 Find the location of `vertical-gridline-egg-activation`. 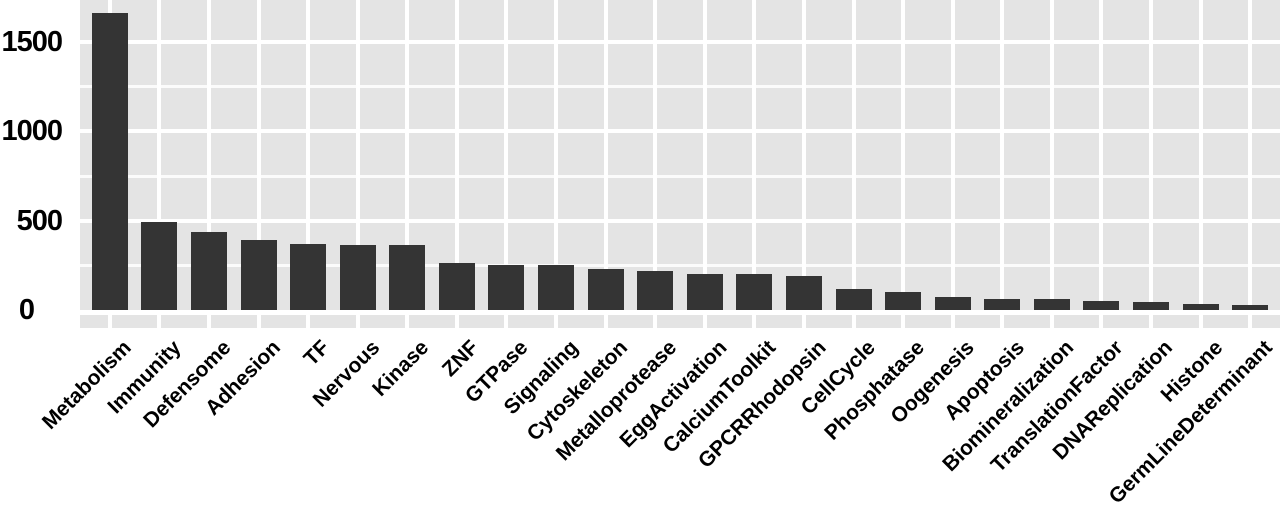

vertical-gridline-egg-activation is located at coordinates (704, 164).